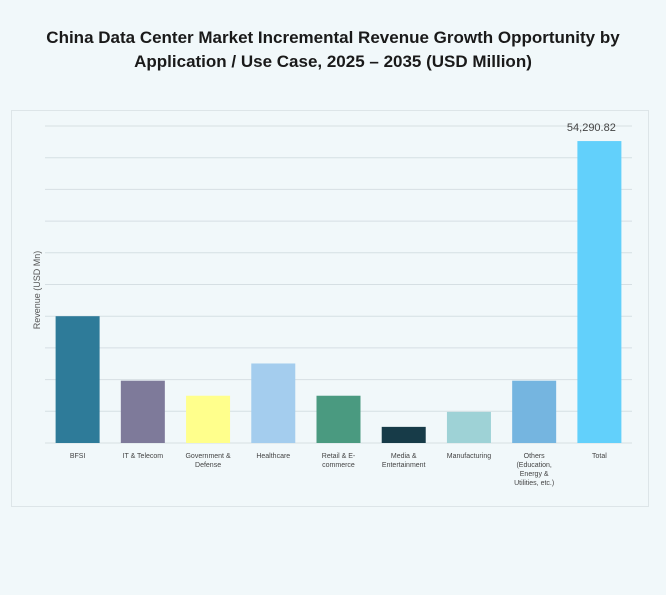 Image resolution: width=666 pixels, height=595 pixels. Describe the element at coordinates (78, 456) in the screenshot. I see `x-tick-label: BFSI` at that location.